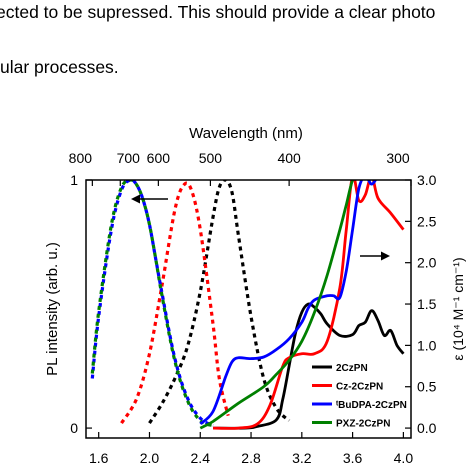 This screenshot has width=474, height=474. Describe the element at coordinates (74, 180) in the screenshot. I see `y-left-tick-label: 1` at that location.